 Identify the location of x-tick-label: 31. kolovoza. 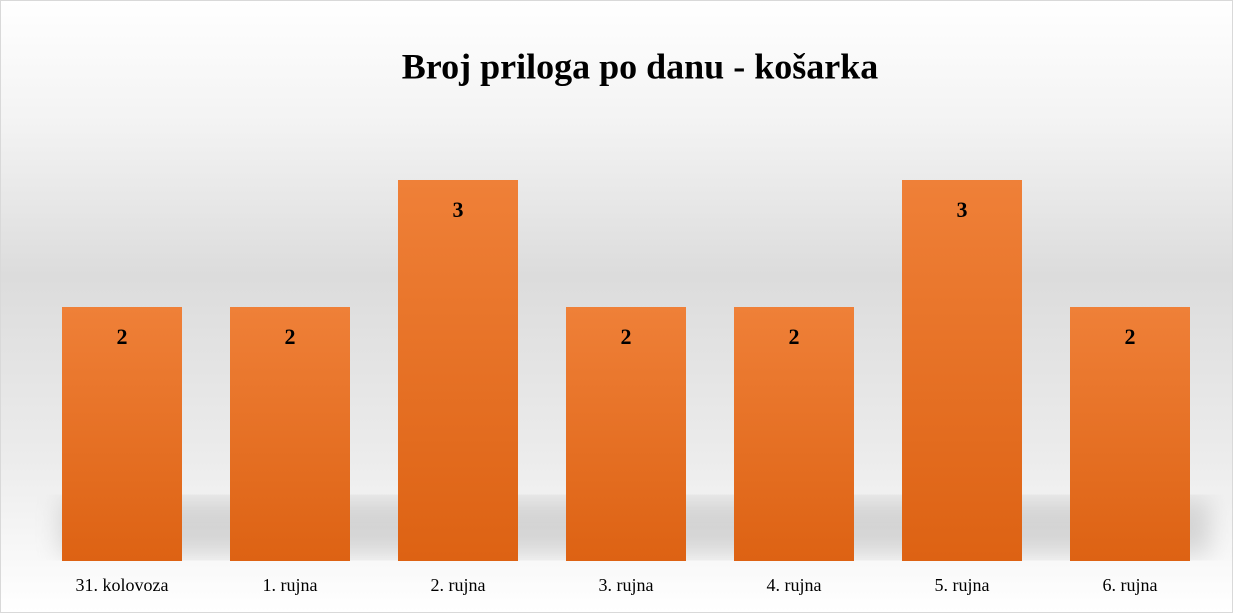
(122, 585).